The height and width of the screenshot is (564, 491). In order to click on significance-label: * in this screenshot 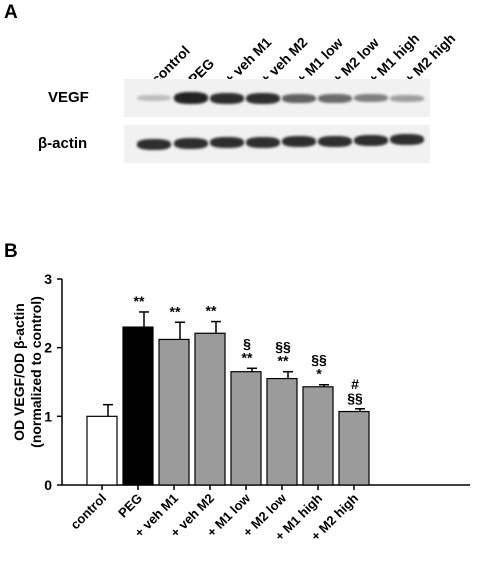, I will do `click(319, 374)`.